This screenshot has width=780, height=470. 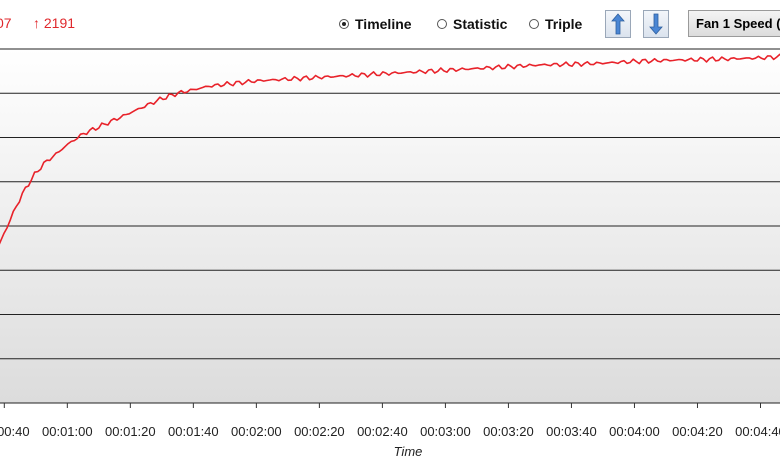 I want to click on move-up-button, so click(x=618, y=24).